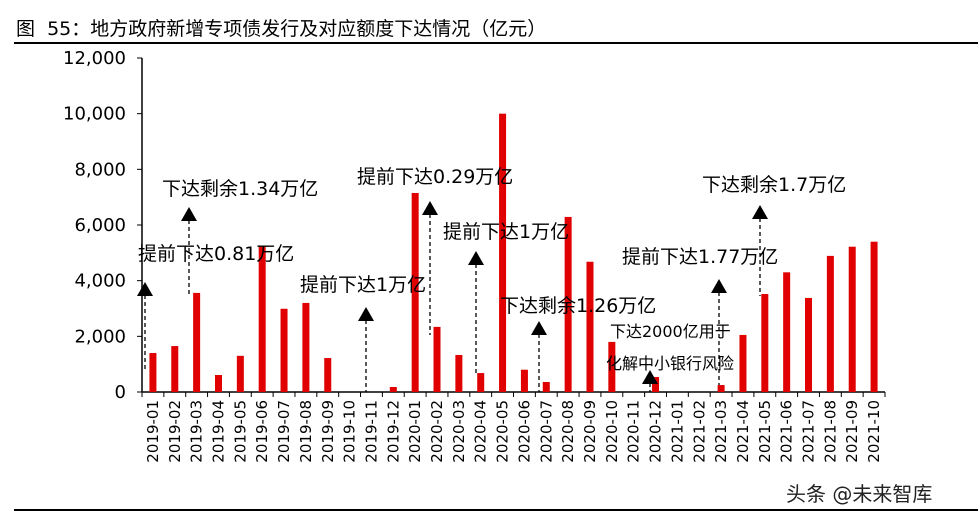 This screenshot has width=980, height=518. I want to click on title-divider, so click(496, 43).